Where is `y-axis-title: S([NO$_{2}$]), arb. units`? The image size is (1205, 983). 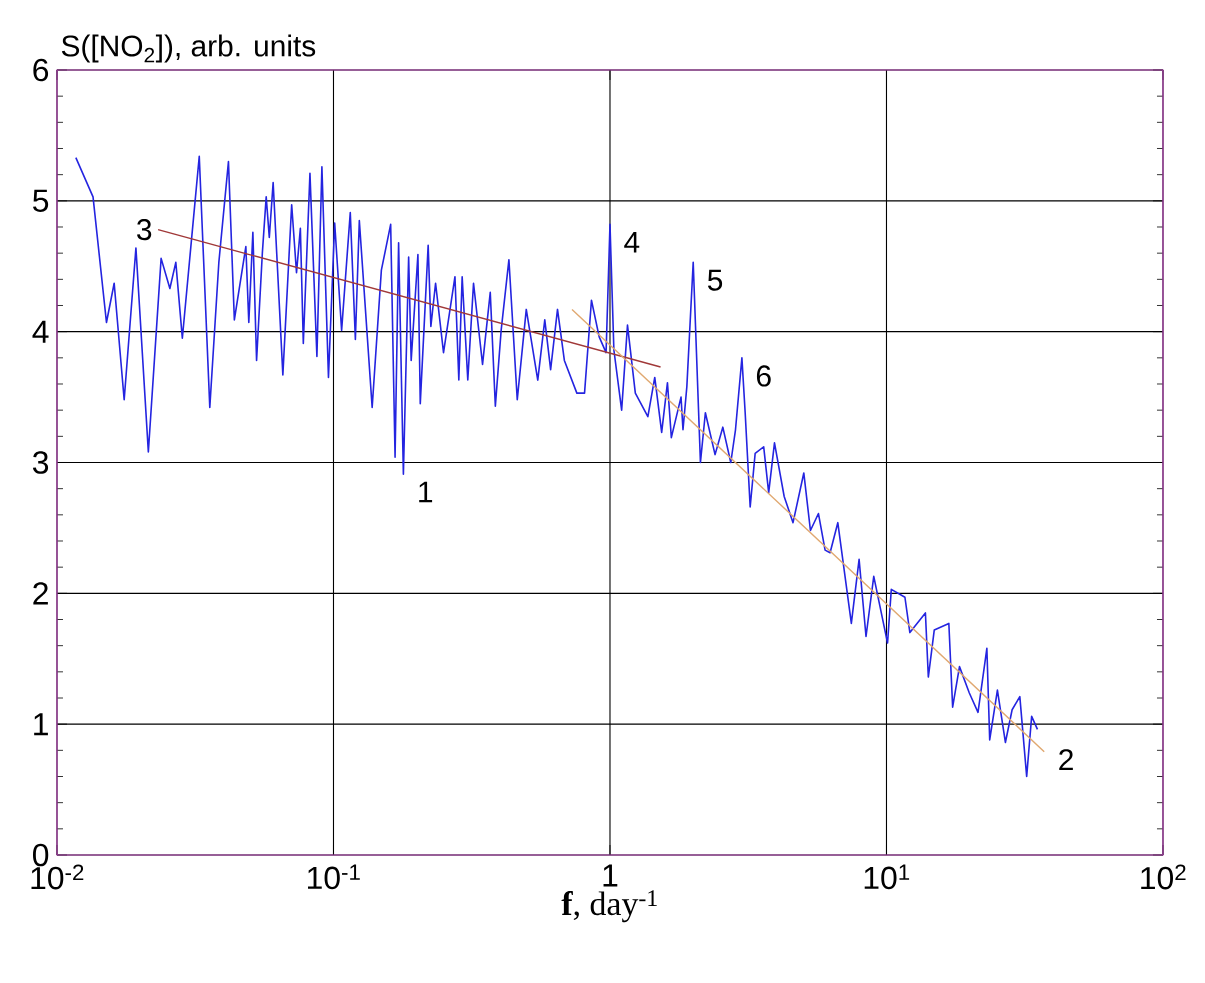 y-axis-title: S([NO$_{2}$]), arb. units is located at coordinates (188, 48).